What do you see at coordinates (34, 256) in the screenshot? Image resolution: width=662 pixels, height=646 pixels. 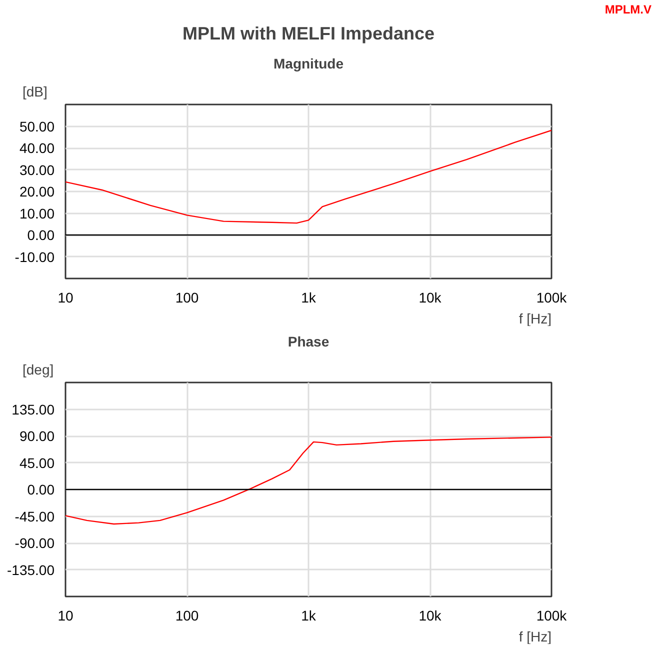 I see `y-tick-label: -10.00` at bounding box center [34, 256].